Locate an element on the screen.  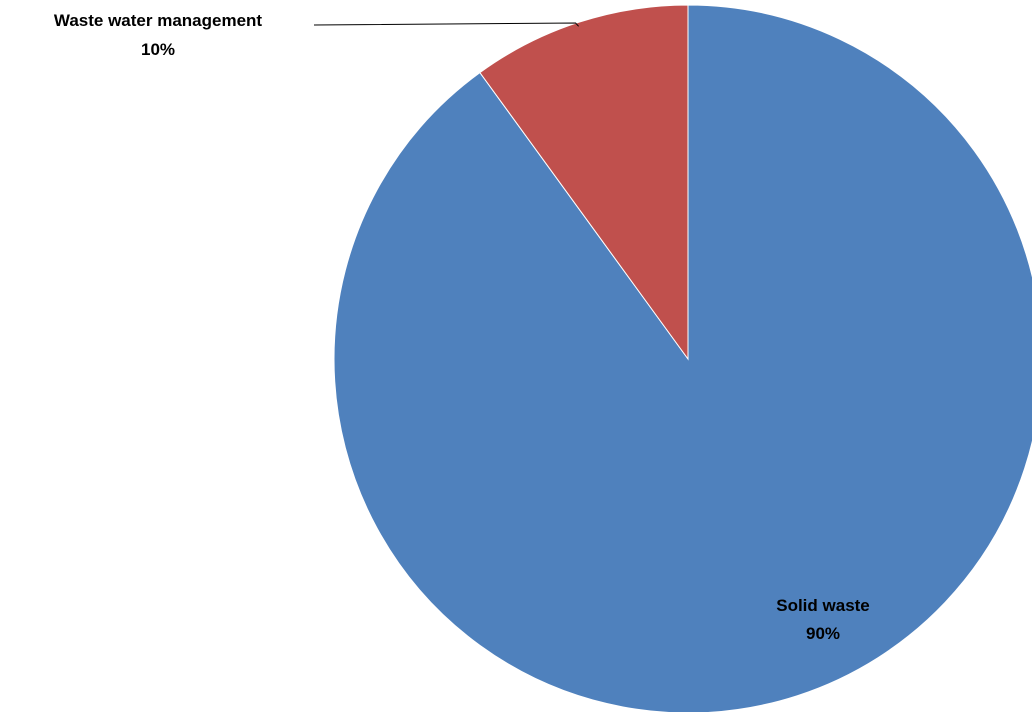
leader-line-waste-water is located at coordinates (446, 24).